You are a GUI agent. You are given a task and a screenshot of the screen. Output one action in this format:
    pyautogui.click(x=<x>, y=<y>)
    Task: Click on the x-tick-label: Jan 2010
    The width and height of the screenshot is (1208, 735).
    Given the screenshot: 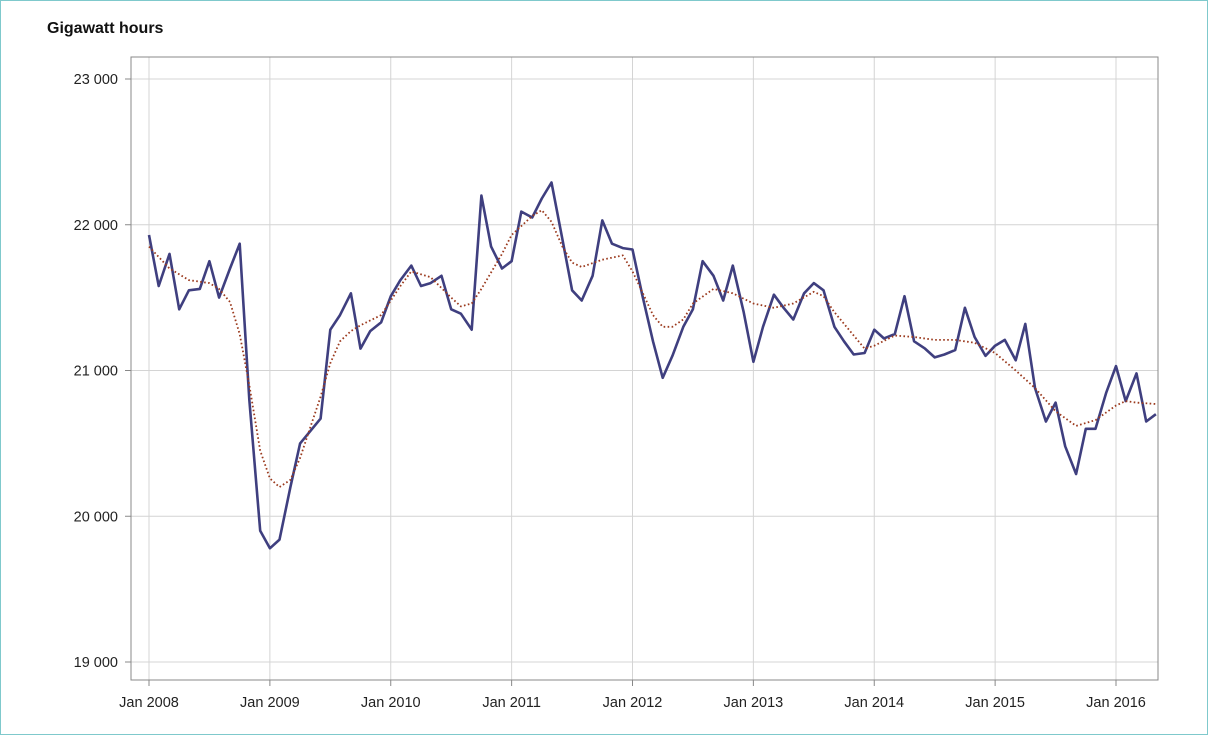 What is the action you would take?
    pyautogui.click(x=391, y=703)
    